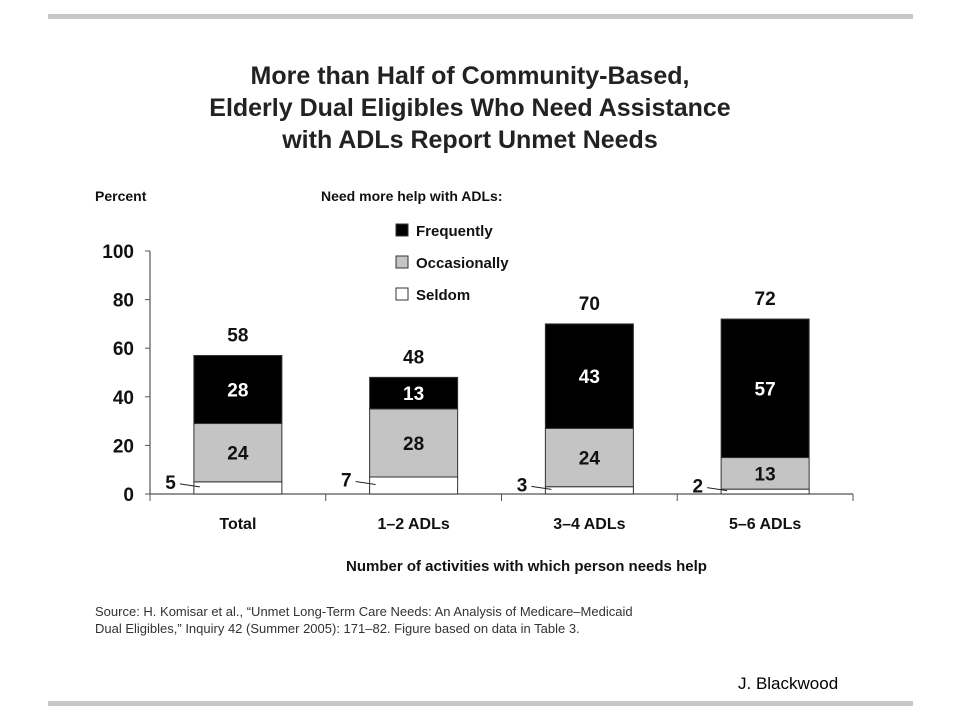 The image size is (960, 720). What do you see at coordinates (413, 357) in the screenshot?
I see `total-label: 48` at bounding box center [413, 357].